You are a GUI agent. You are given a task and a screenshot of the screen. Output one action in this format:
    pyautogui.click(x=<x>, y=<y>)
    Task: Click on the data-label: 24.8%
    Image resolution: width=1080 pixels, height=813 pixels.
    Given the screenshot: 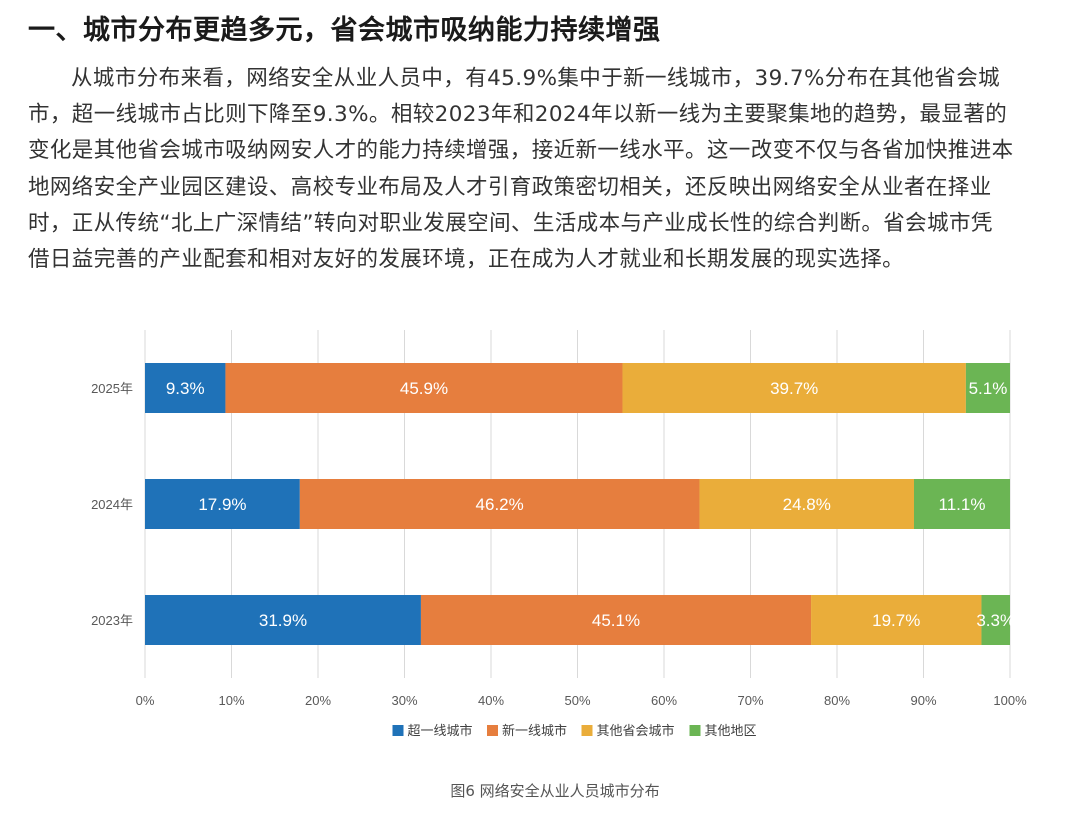 What is the action you would take?
    pyautogui.click(x=807, y=504)
    